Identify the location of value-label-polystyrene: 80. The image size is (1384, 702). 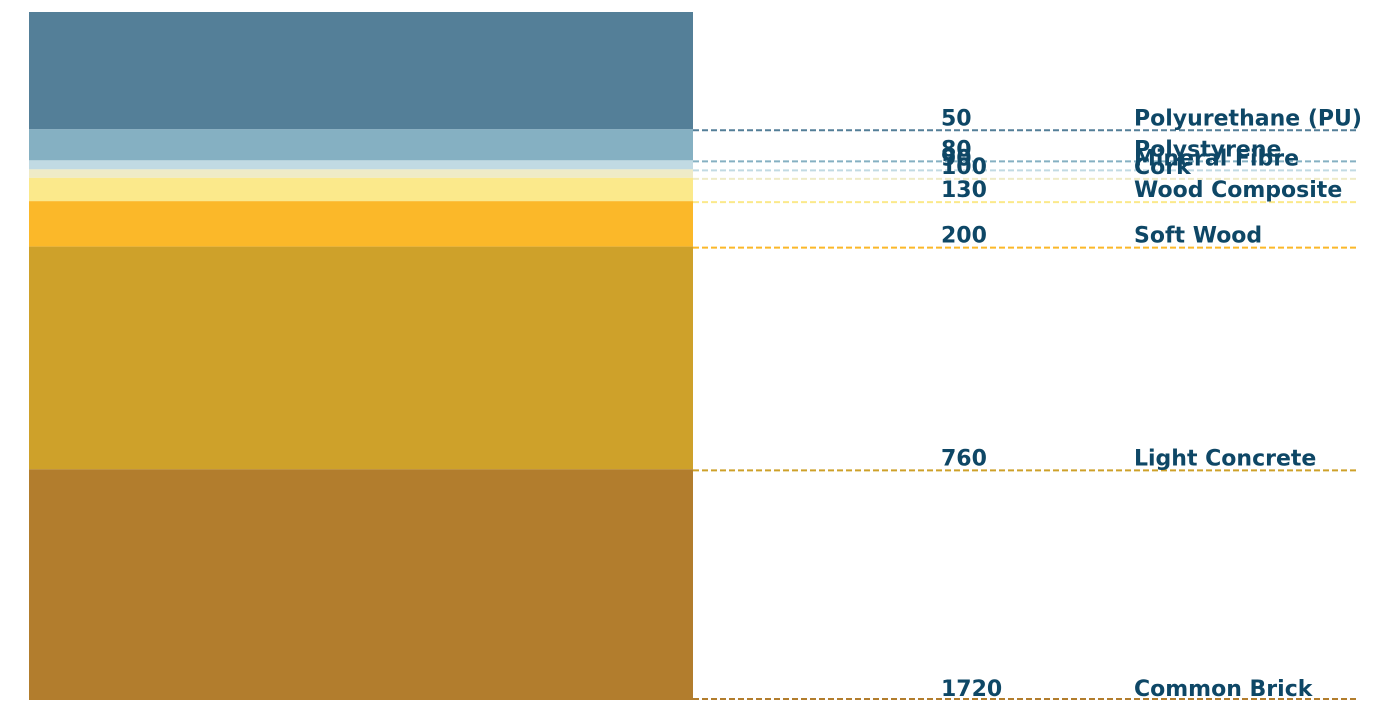
(956, 149).